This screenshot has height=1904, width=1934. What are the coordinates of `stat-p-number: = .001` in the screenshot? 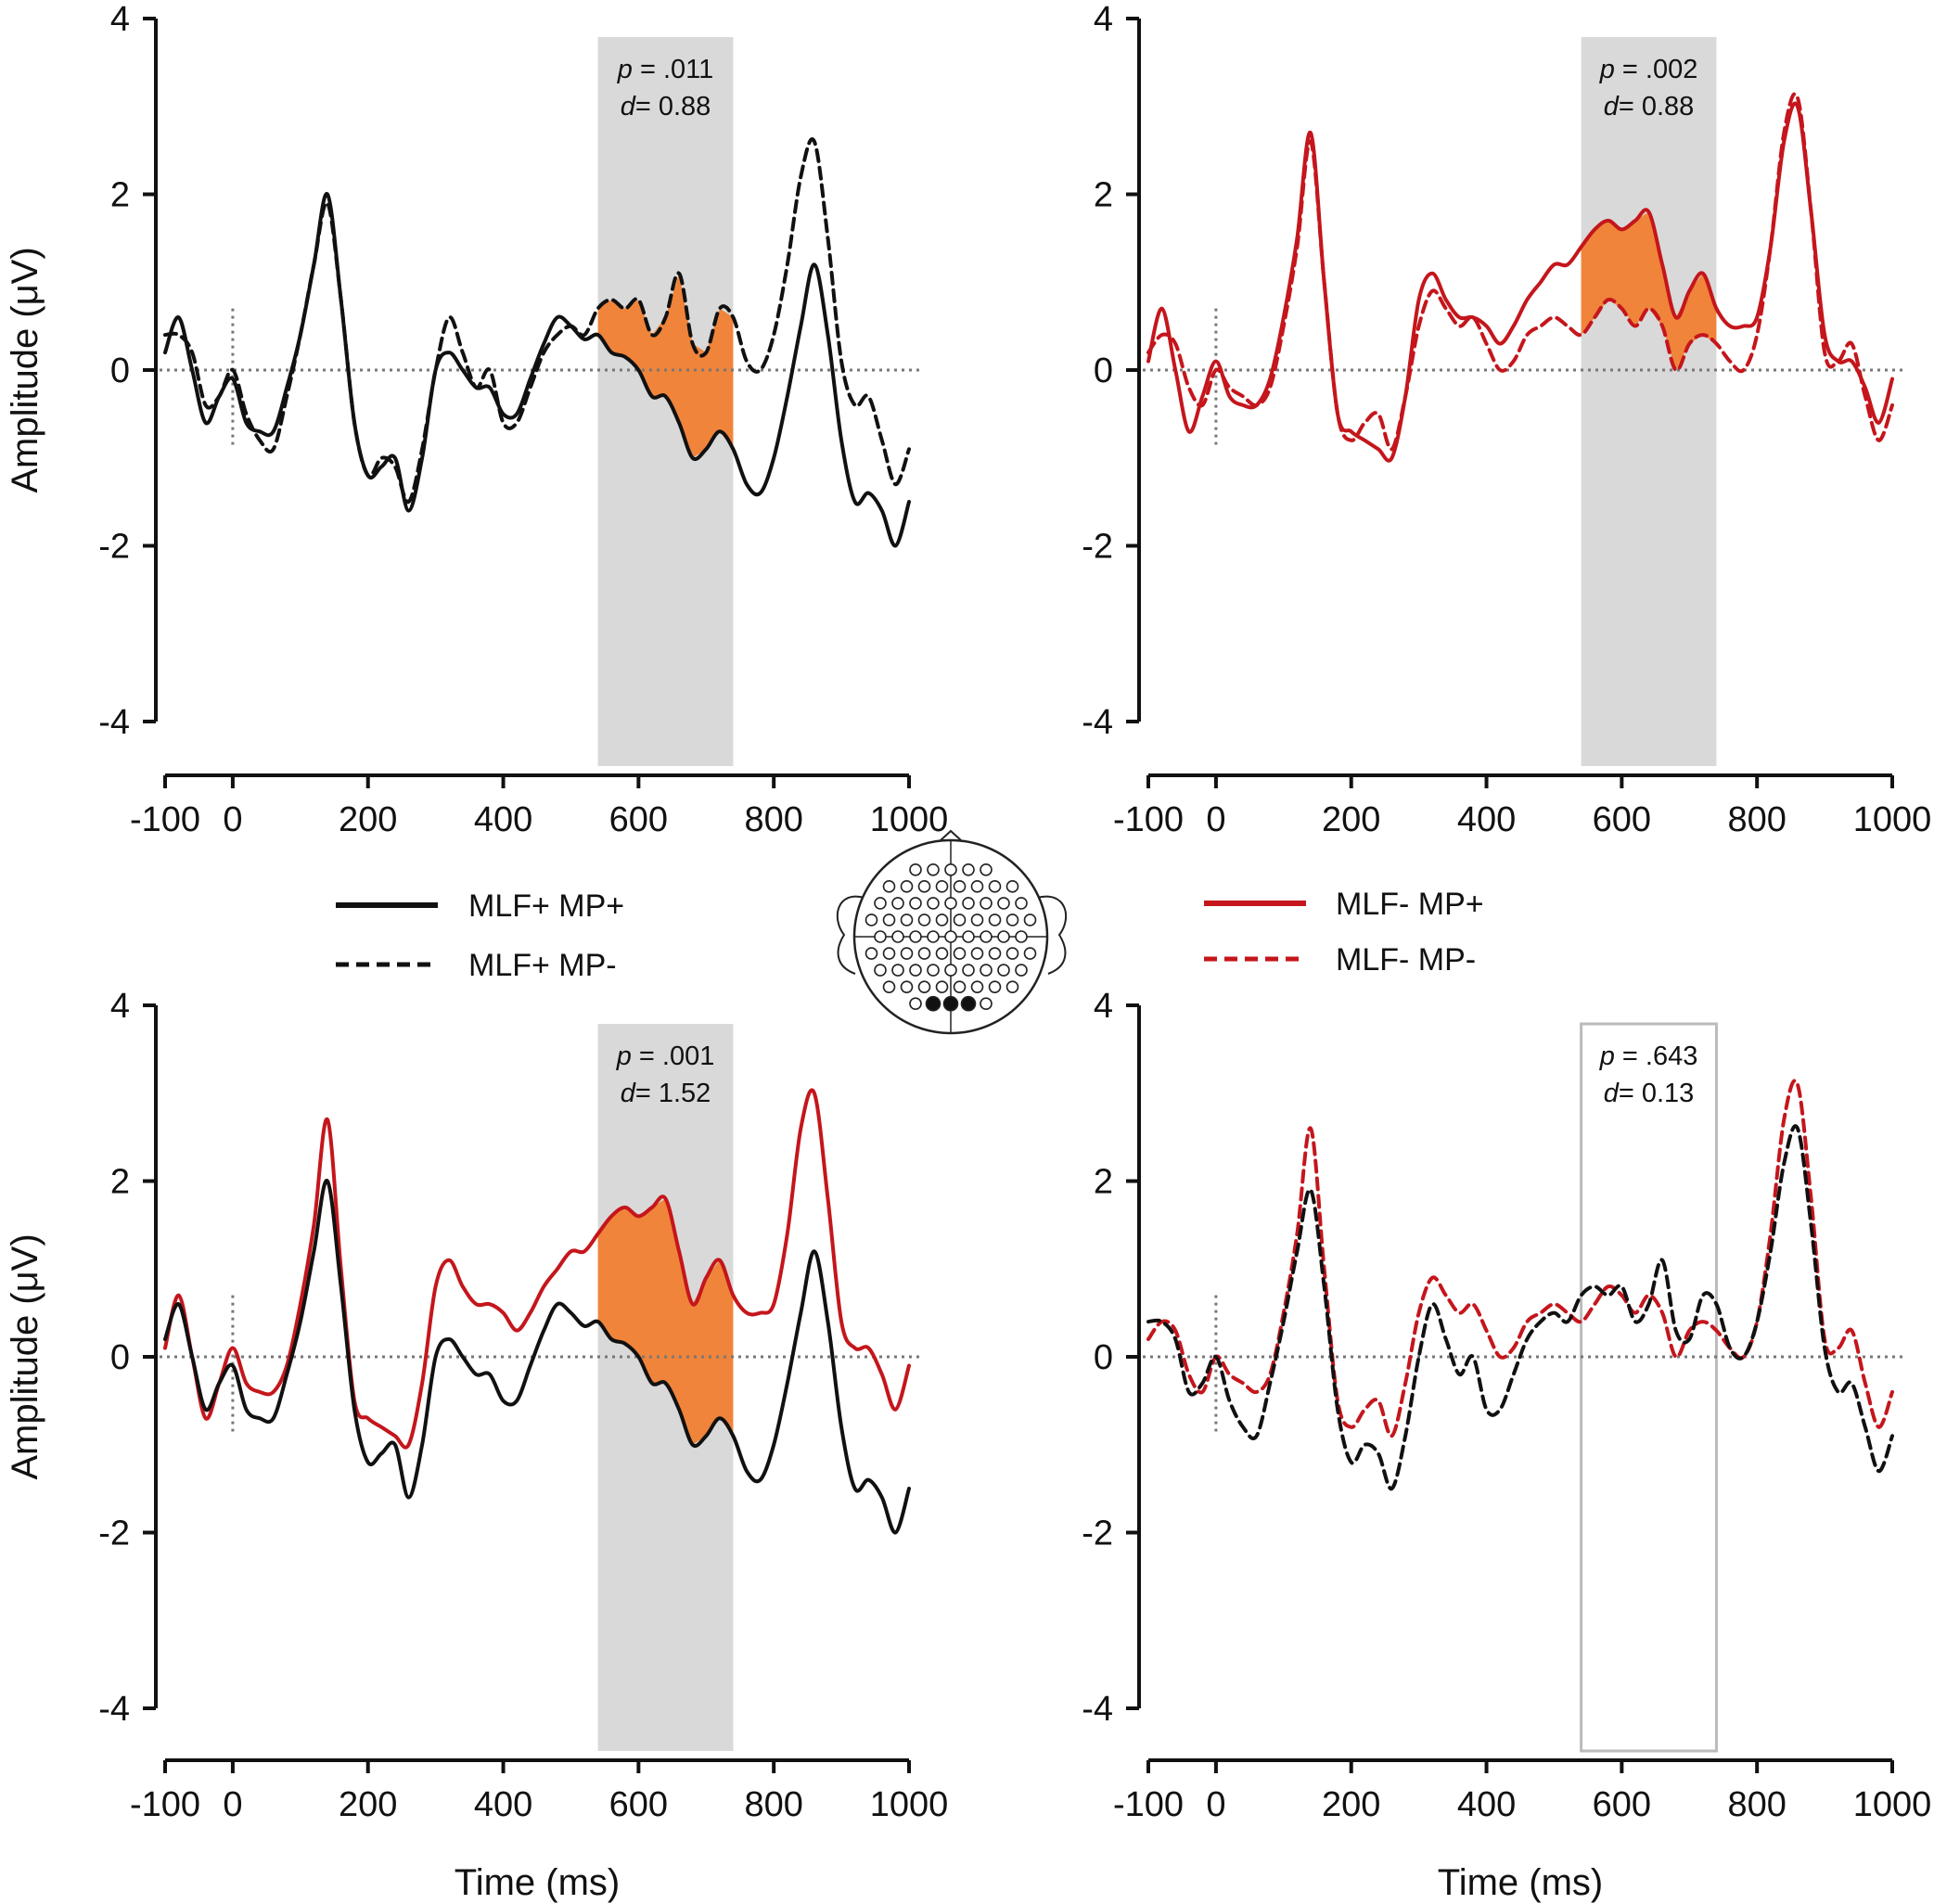 It's located at (677, 1056).